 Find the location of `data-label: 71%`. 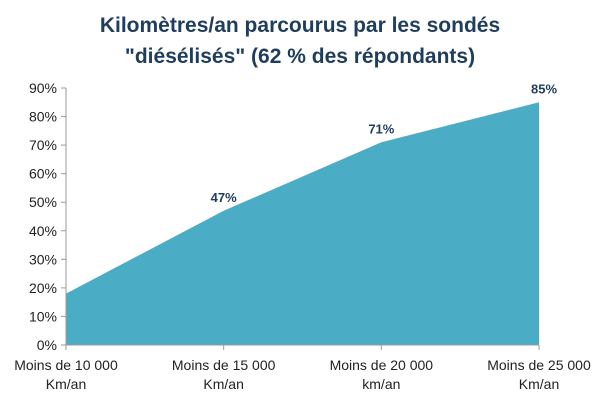

data-label: 71% is located at coordinates (381, 128).